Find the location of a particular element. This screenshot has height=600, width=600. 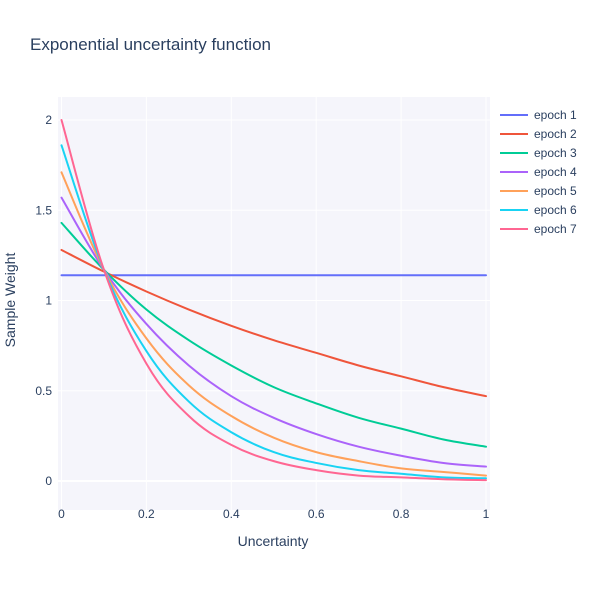

x-tick-label: 0.8 is located at coordinates (401, 514).